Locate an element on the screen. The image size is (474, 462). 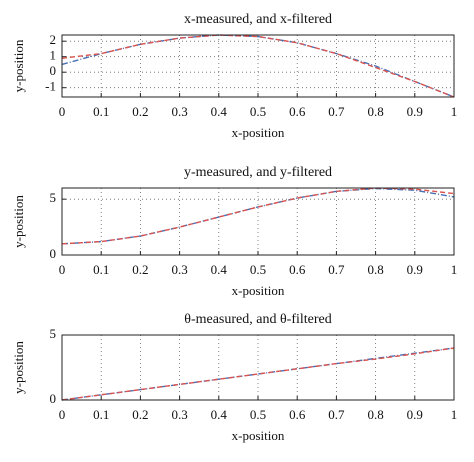
y-tick-label: 2 is located at coordinates (53, 39).